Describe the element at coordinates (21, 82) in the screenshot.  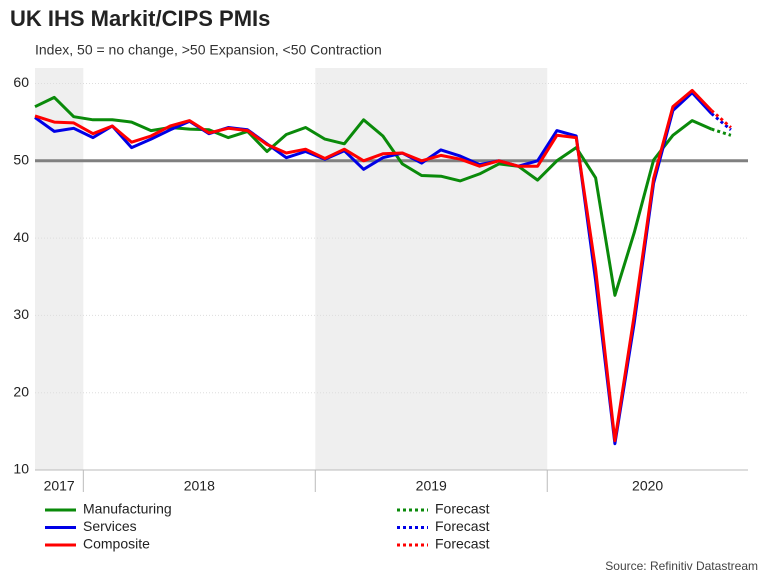
I see `y-tick-label: 60` at that location.